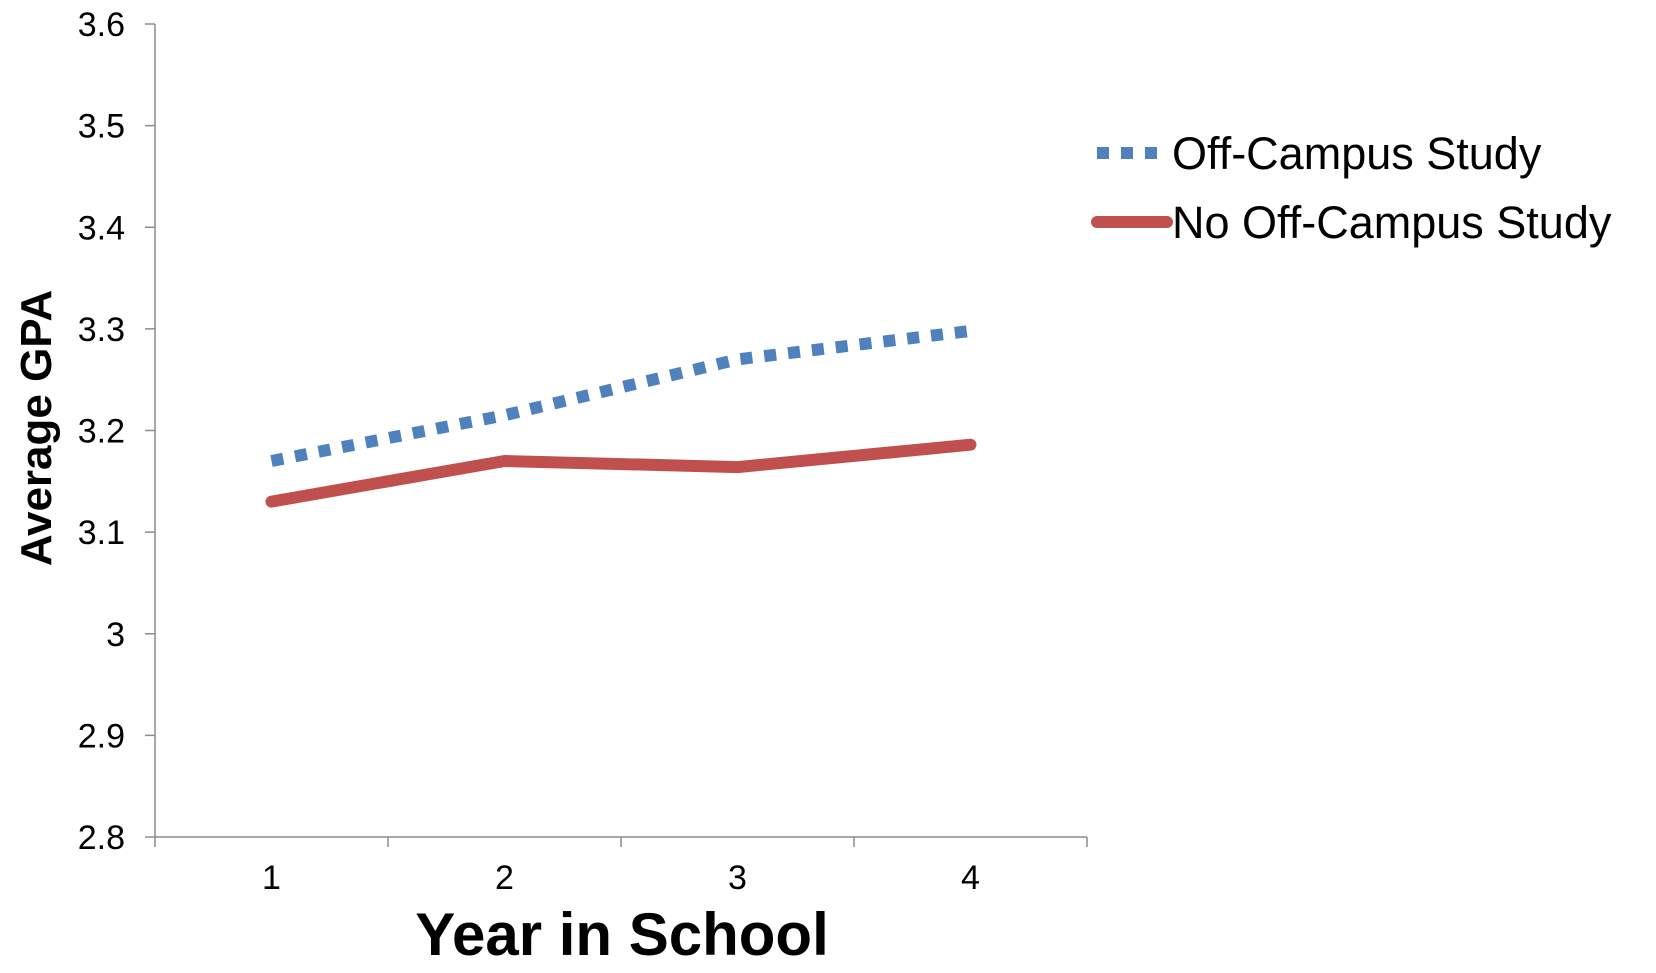 Image resolution: width=1656 pixels, height=973 pixels. I want to click on y-tick-label: 3, so click(115, 635).